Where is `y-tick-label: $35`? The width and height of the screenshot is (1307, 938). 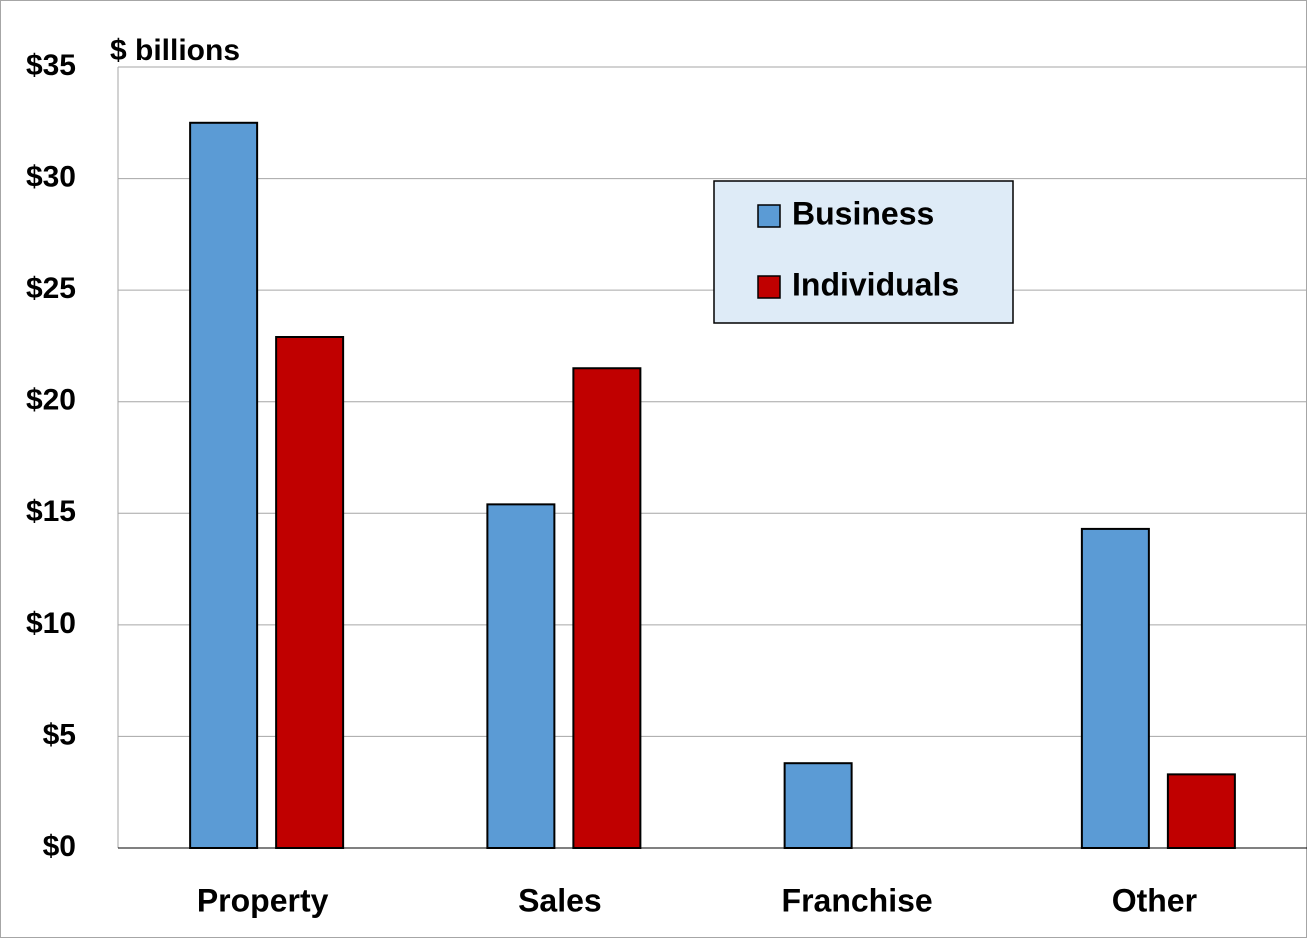 y-tick-label: $35 is located at coordinates (51, 65).